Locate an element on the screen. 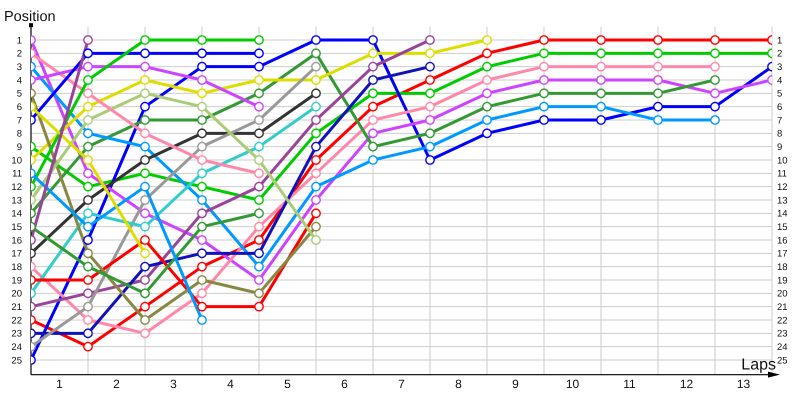 The width and height of the screenshot is (800, 400). y-tick-label: 6 is located at coordinates (19, 108).